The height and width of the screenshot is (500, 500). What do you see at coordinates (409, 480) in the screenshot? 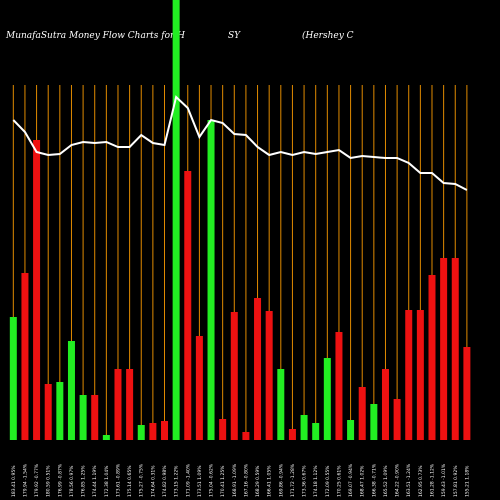
I see `x-tick-label: 163.51 -1.24%` at bounding box center [409, 480].